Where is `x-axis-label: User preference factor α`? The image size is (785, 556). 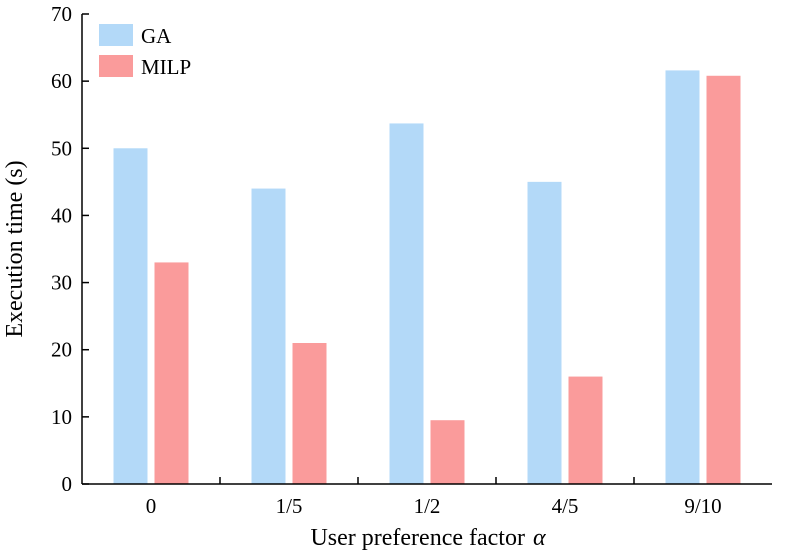 x-axis-label: User preference factor α is located at coordinates (428, 538).